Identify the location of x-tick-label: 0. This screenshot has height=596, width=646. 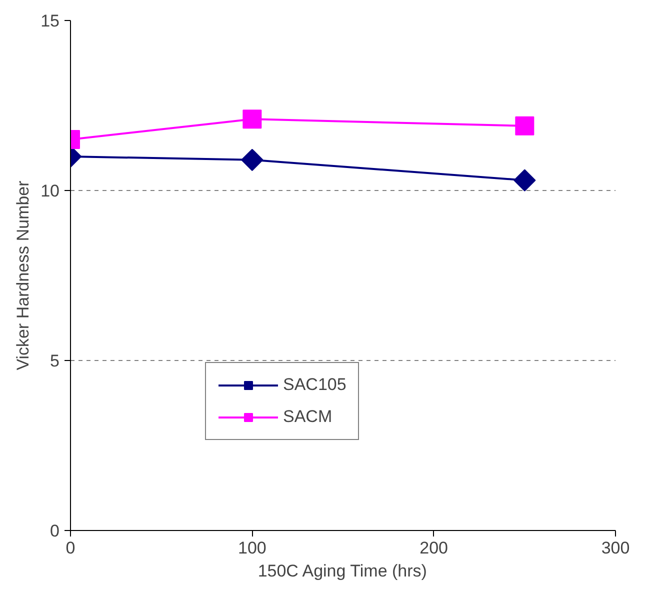
(71, 548).